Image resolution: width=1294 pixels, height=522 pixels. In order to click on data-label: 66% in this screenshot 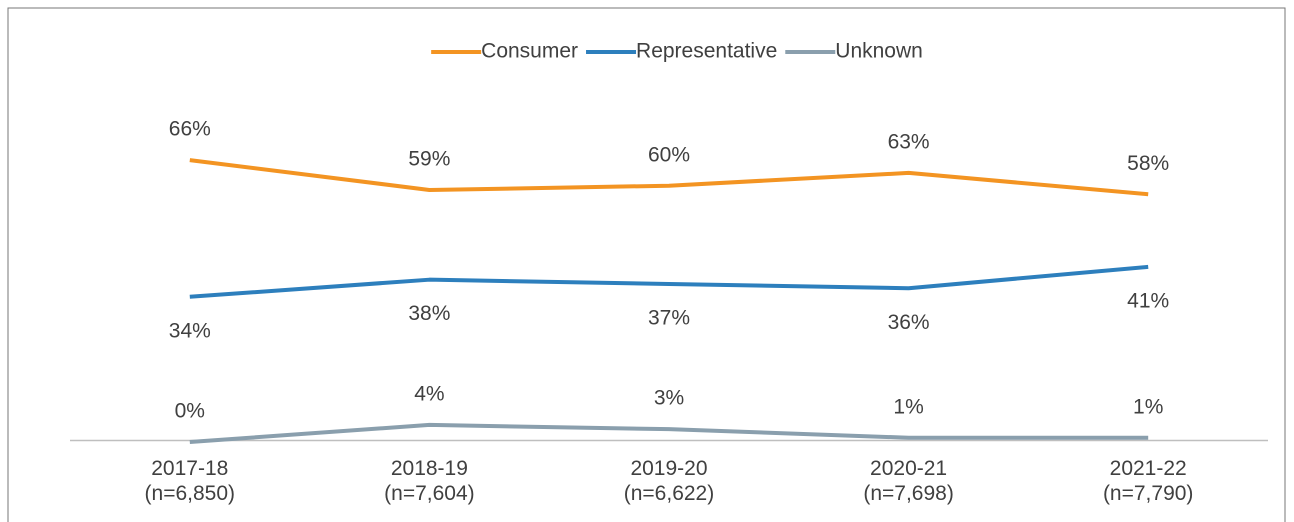, I will do `click(190, 129)`.